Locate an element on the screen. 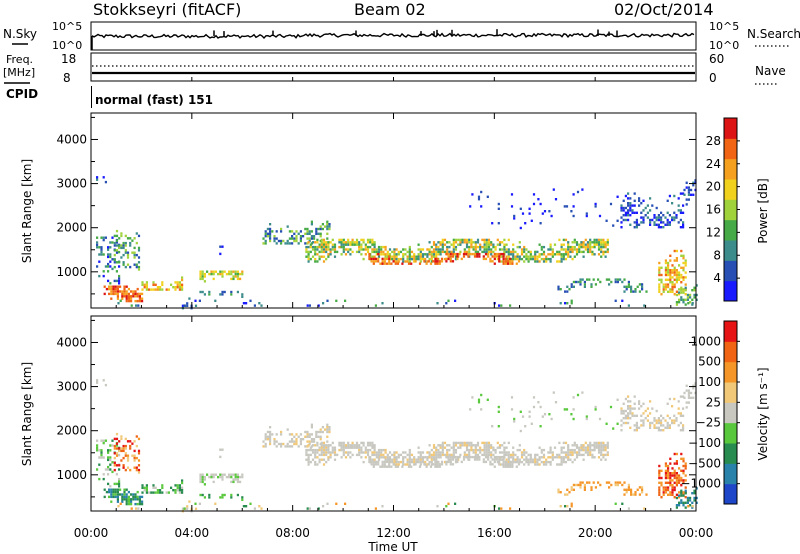 This screenshot has width=800, height=554. velocity-colorbar-tick-label: −500 is located at coordinates (704, 463).